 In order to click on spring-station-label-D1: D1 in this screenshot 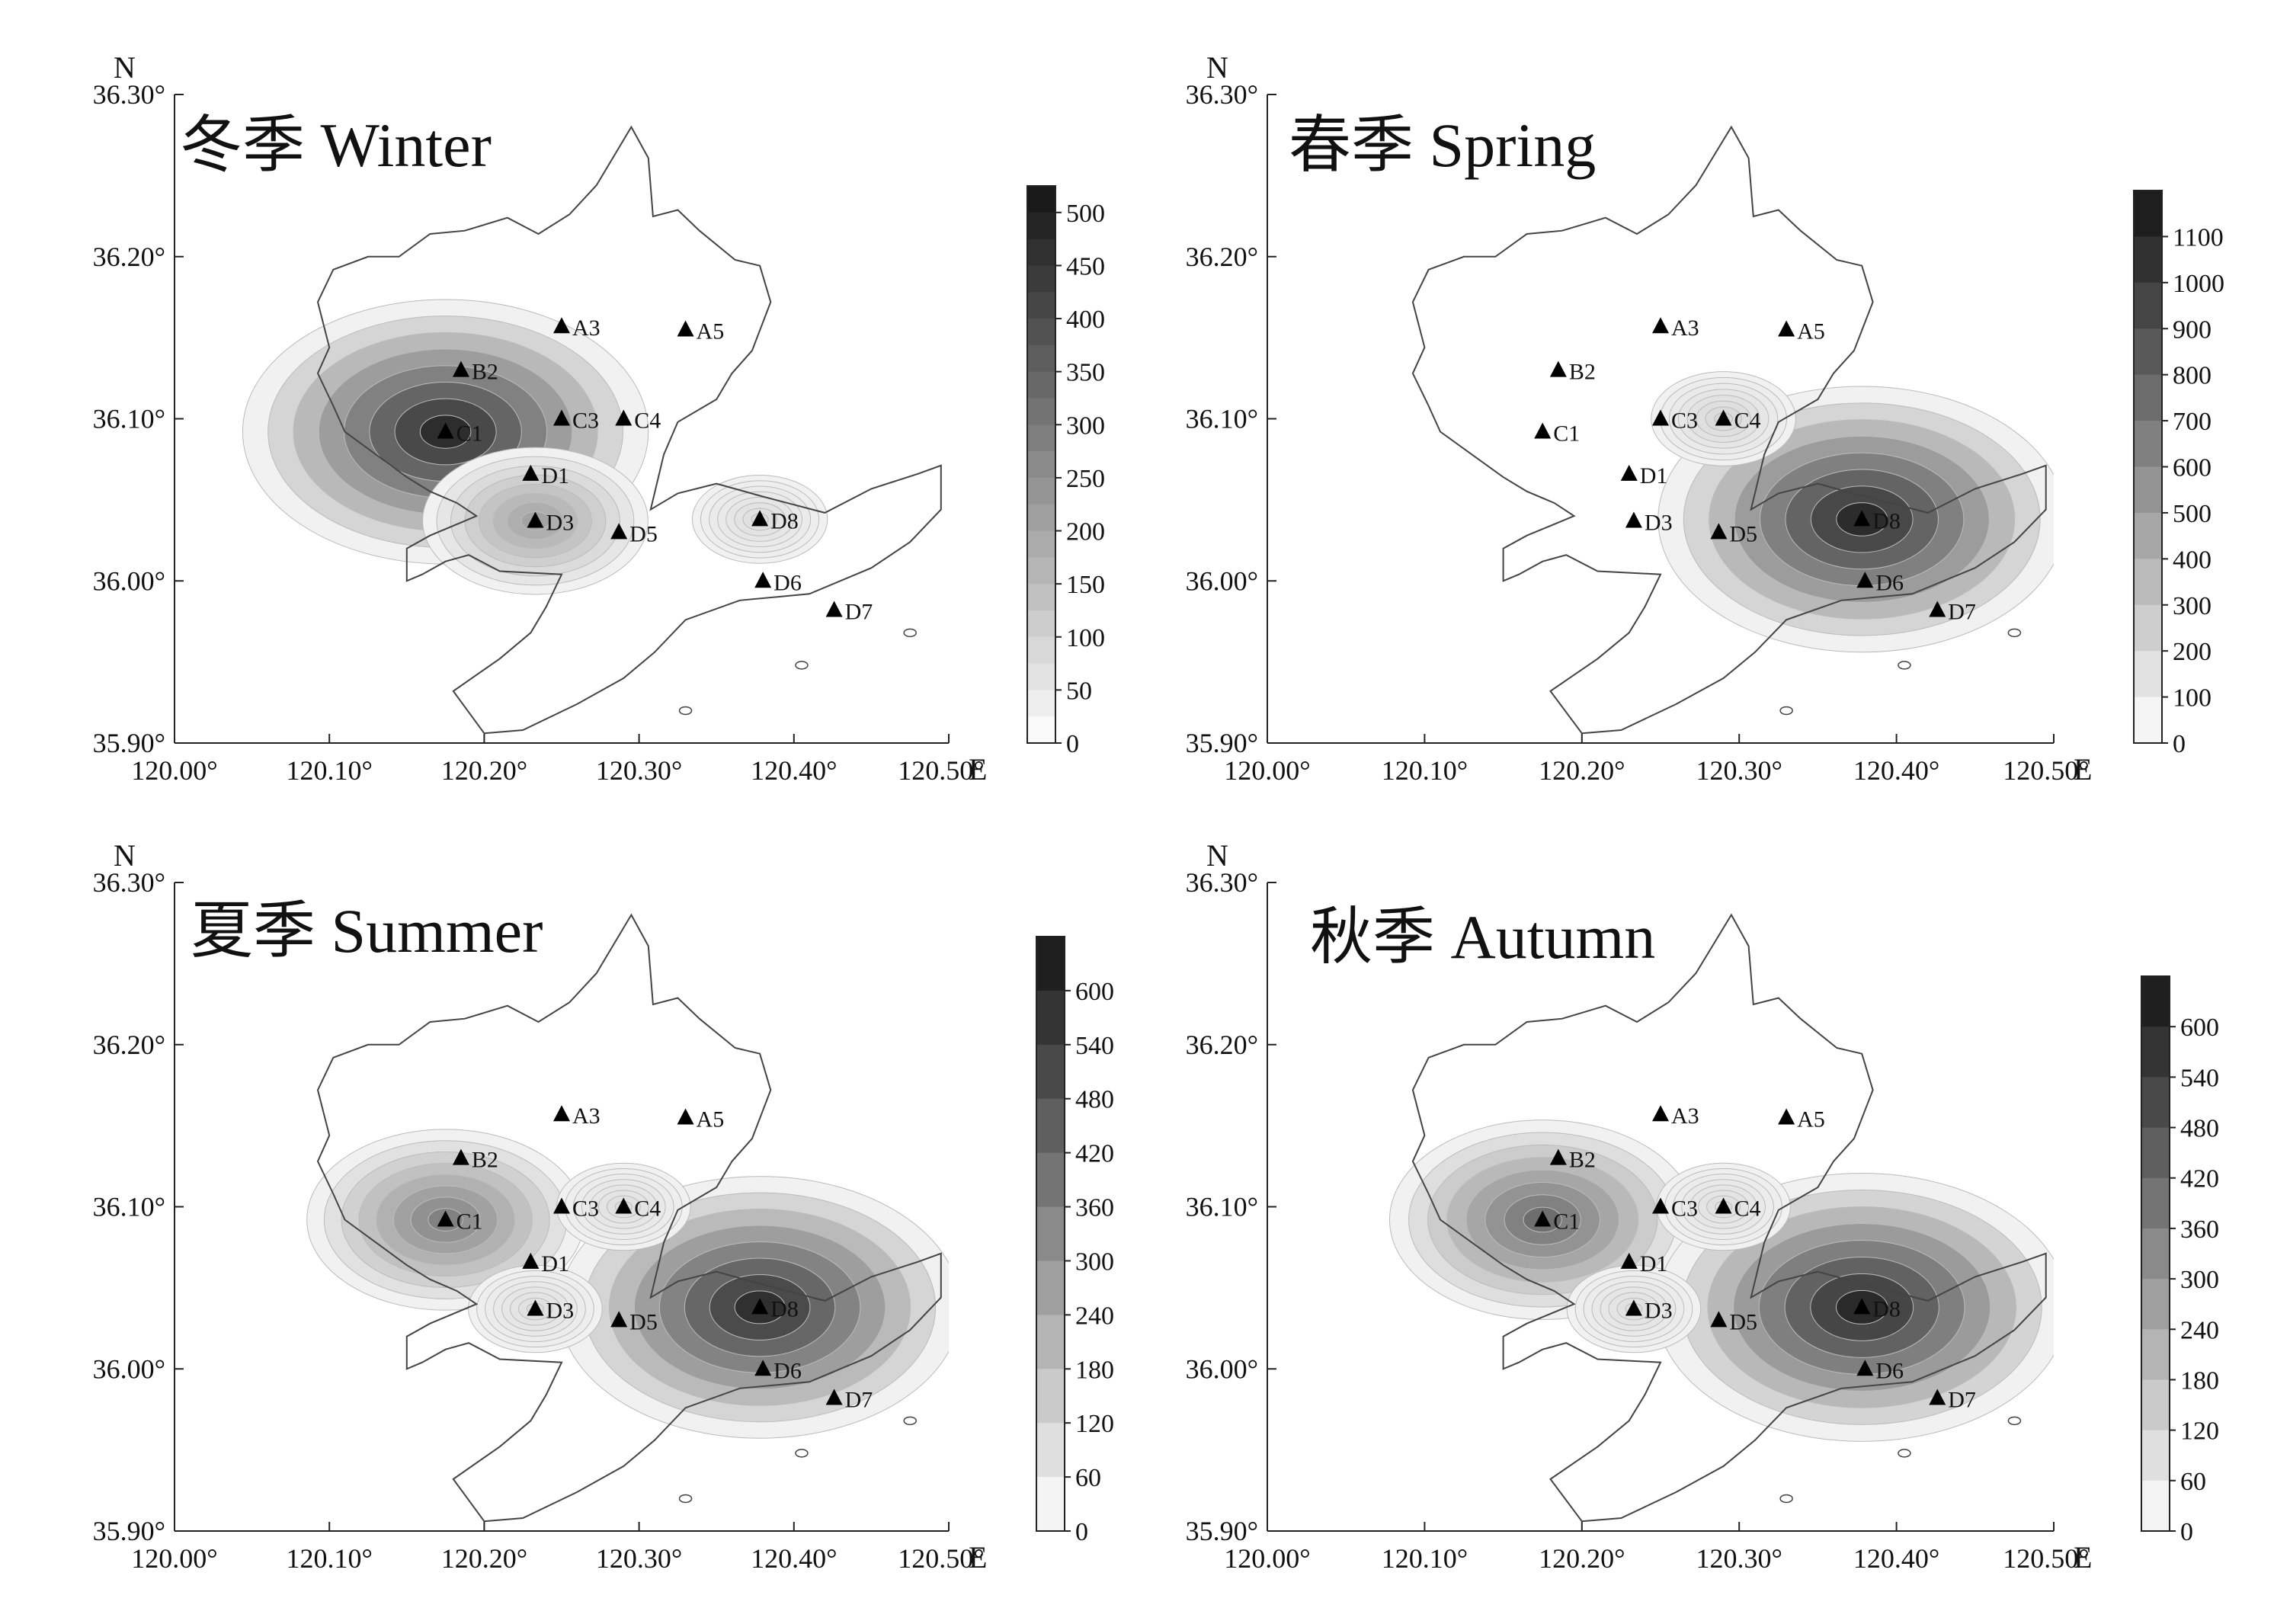, I will do `click(1654, 475)`.